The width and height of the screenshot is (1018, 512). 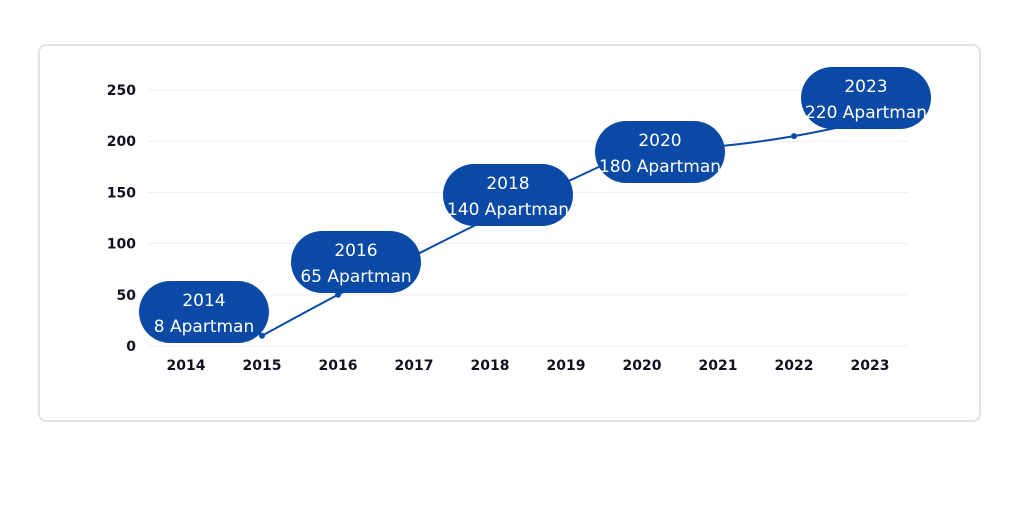 I want to click on x-tick-label: 2016, so click(x=338, y=366).